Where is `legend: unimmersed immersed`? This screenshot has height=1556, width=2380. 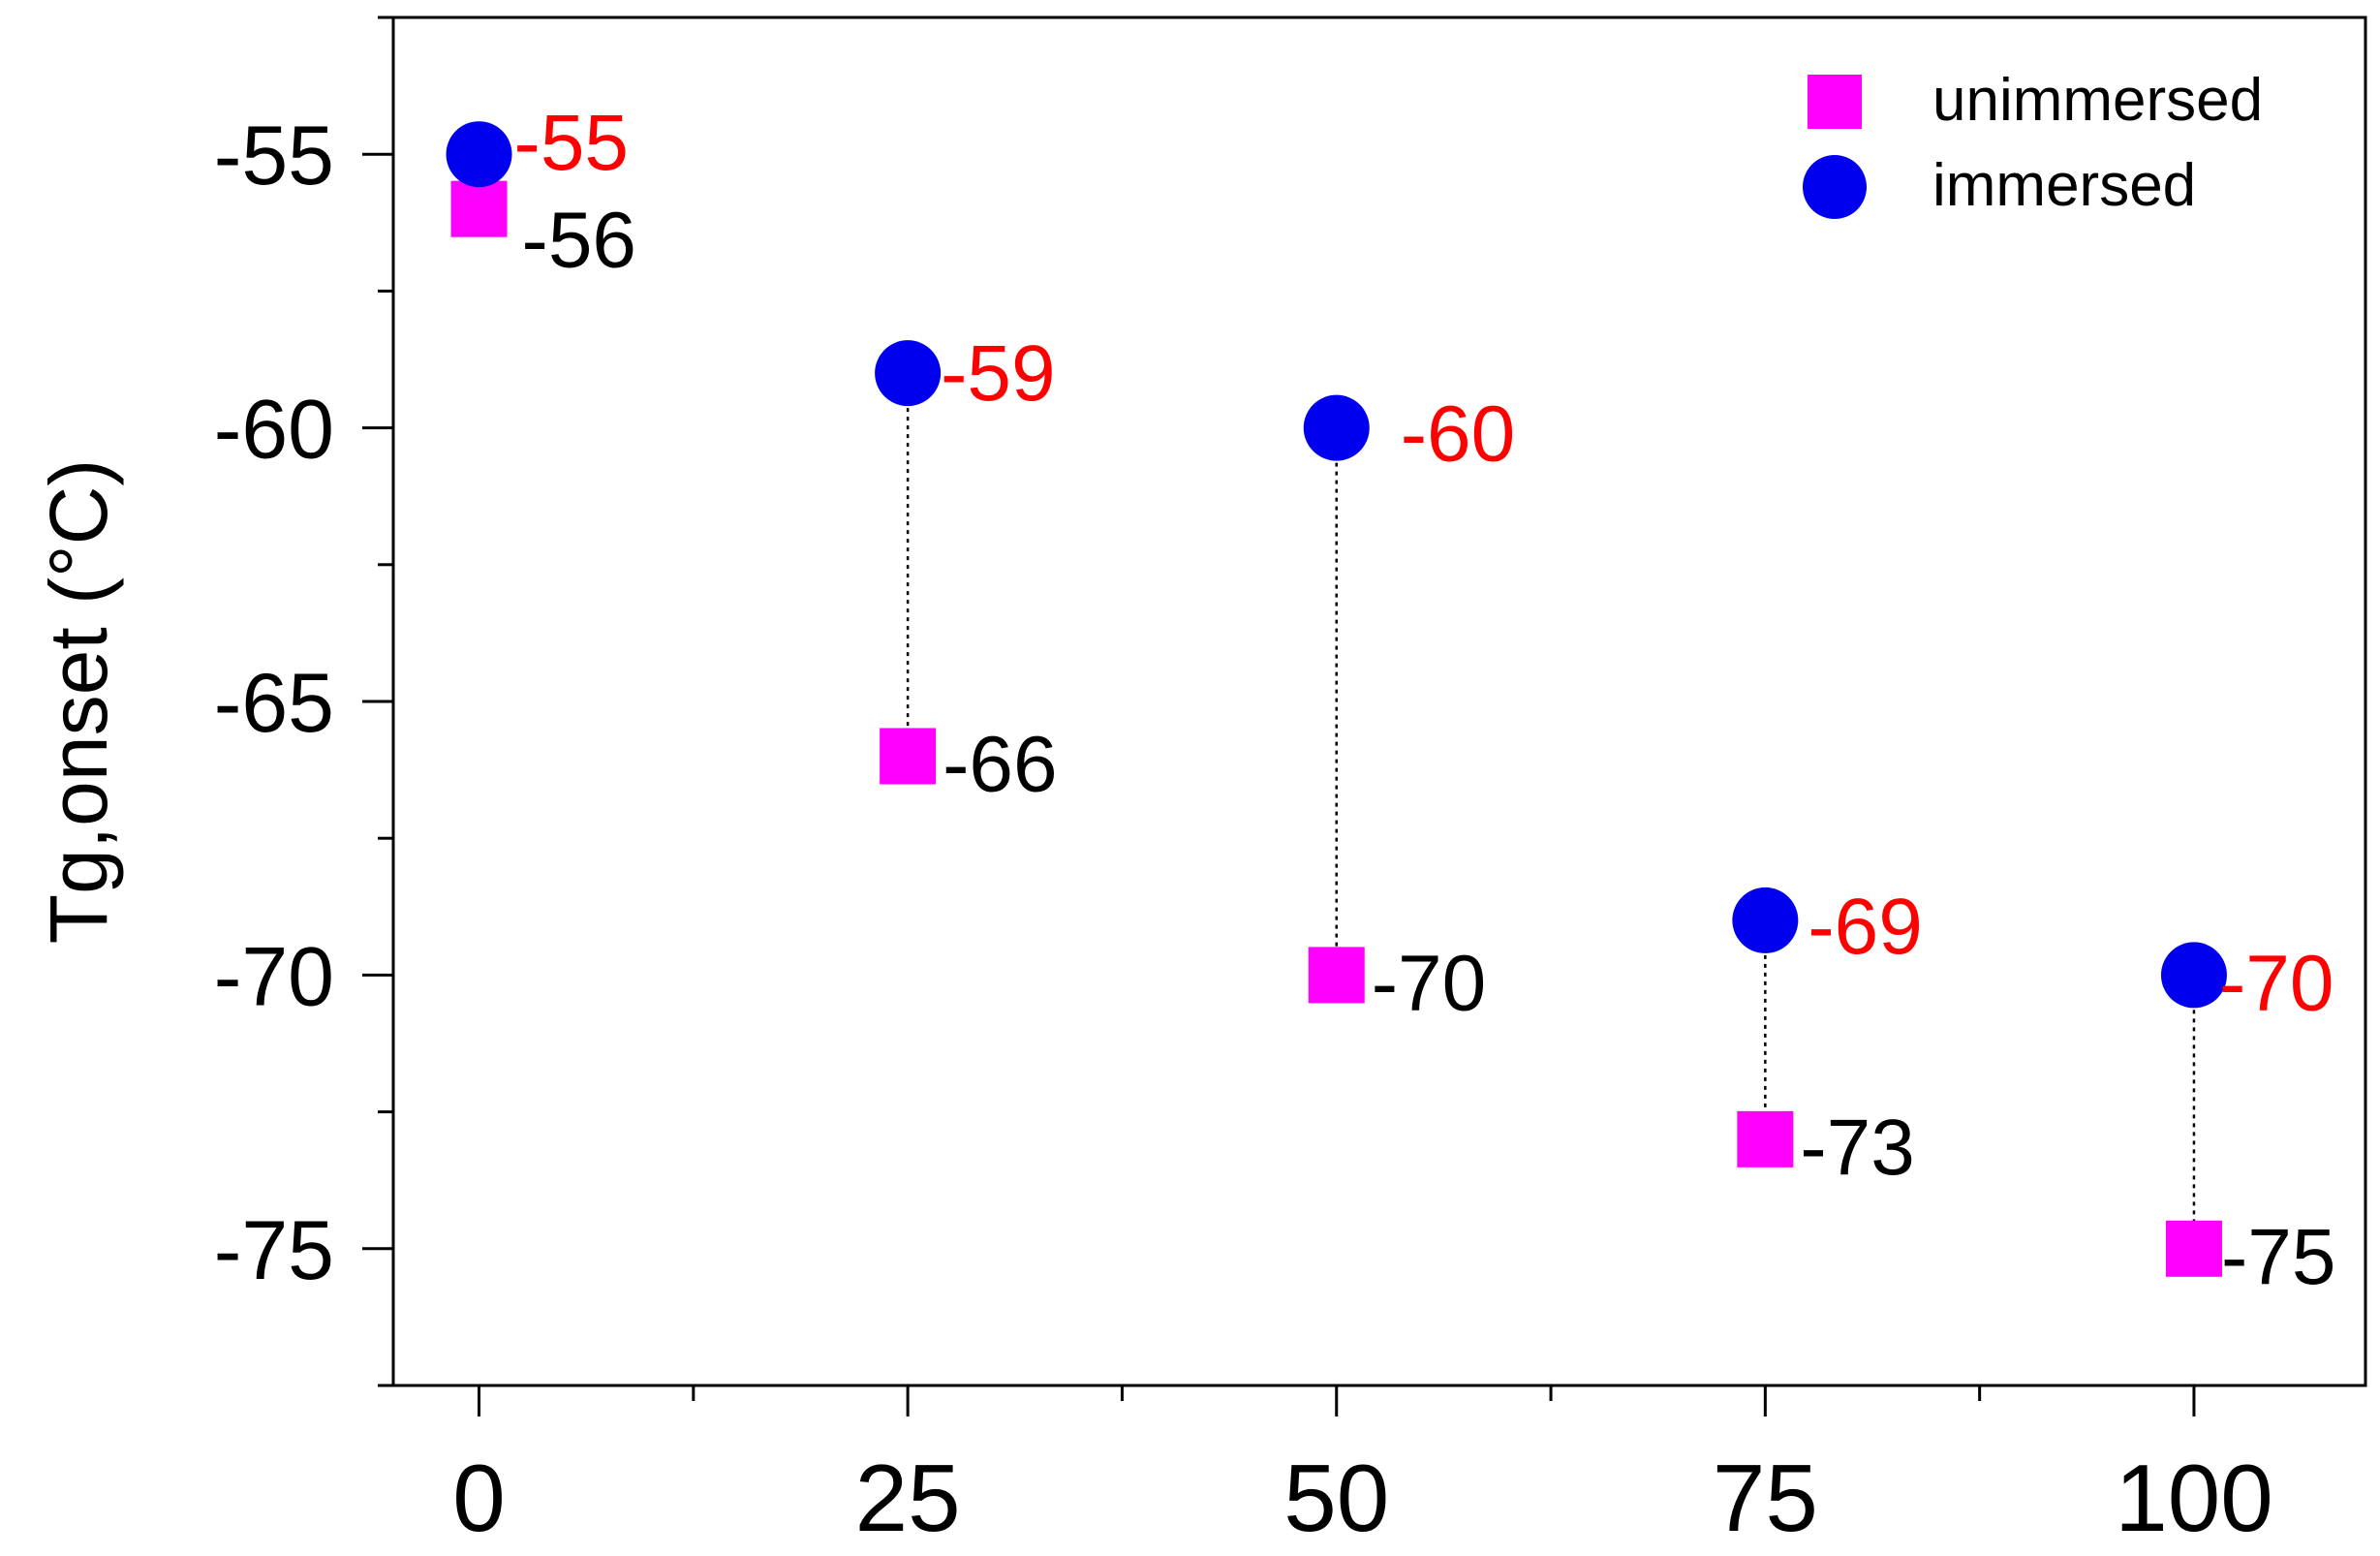
legend: unimmersed immersed is located at coordinates (2033, 143).